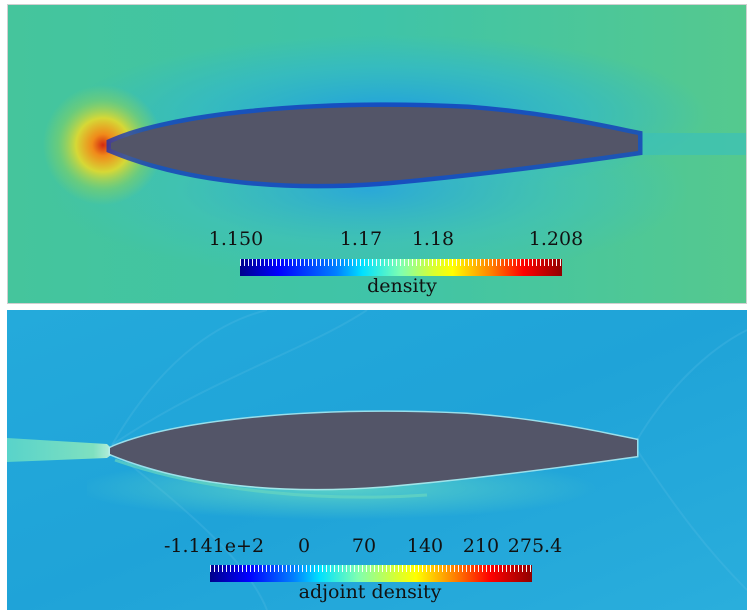 This screenshot has height=615, width=751. I want to click on adjoint-density-colorbar, so click(371, 573).